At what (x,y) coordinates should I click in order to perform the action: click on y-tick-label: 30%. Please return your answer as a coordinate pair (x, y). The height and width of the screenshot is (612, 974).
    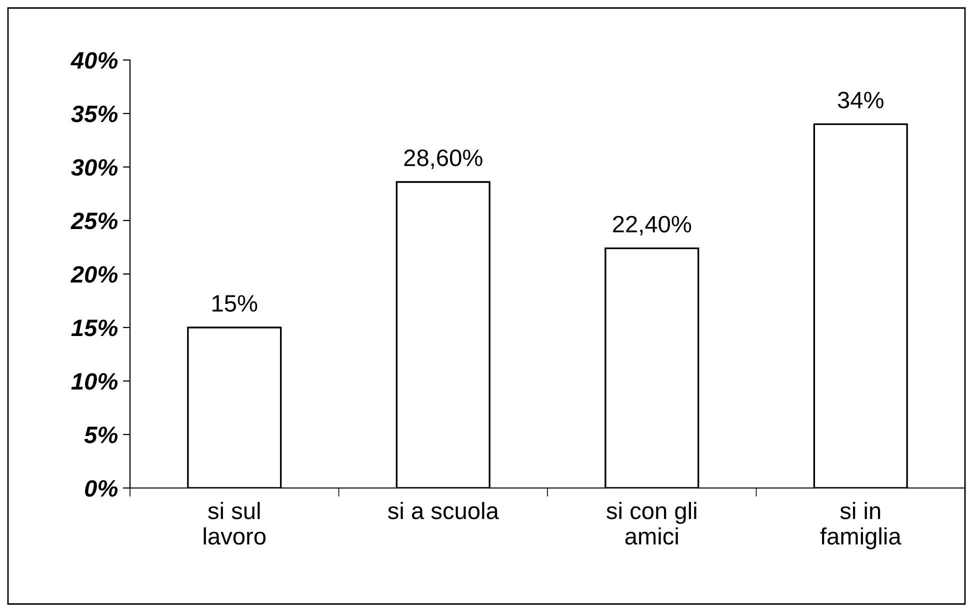
    Looking at the image, I should click on (94, 167).